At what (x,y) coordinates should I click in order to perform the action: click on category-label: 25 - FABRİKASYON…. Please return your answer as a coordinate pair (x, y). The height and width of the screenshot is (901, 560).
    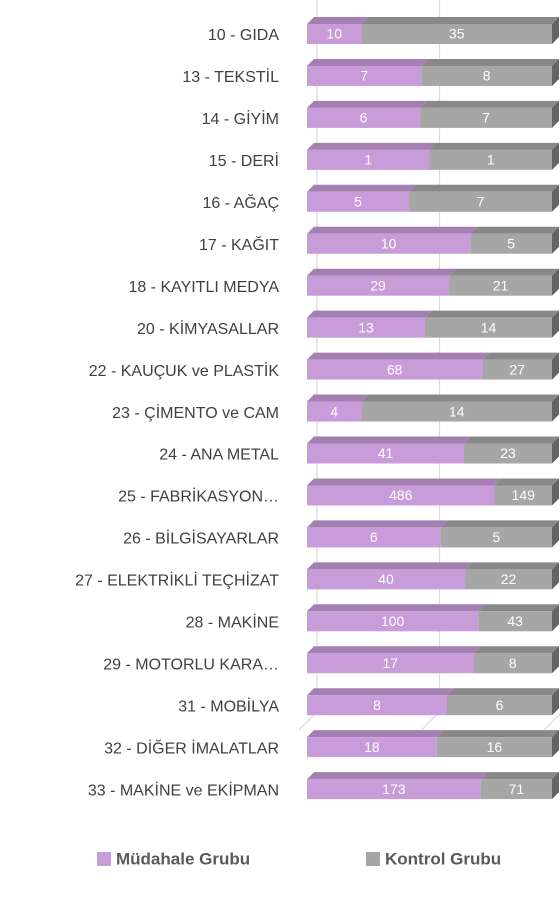
    Looking at the image, I should click on (198, 496).